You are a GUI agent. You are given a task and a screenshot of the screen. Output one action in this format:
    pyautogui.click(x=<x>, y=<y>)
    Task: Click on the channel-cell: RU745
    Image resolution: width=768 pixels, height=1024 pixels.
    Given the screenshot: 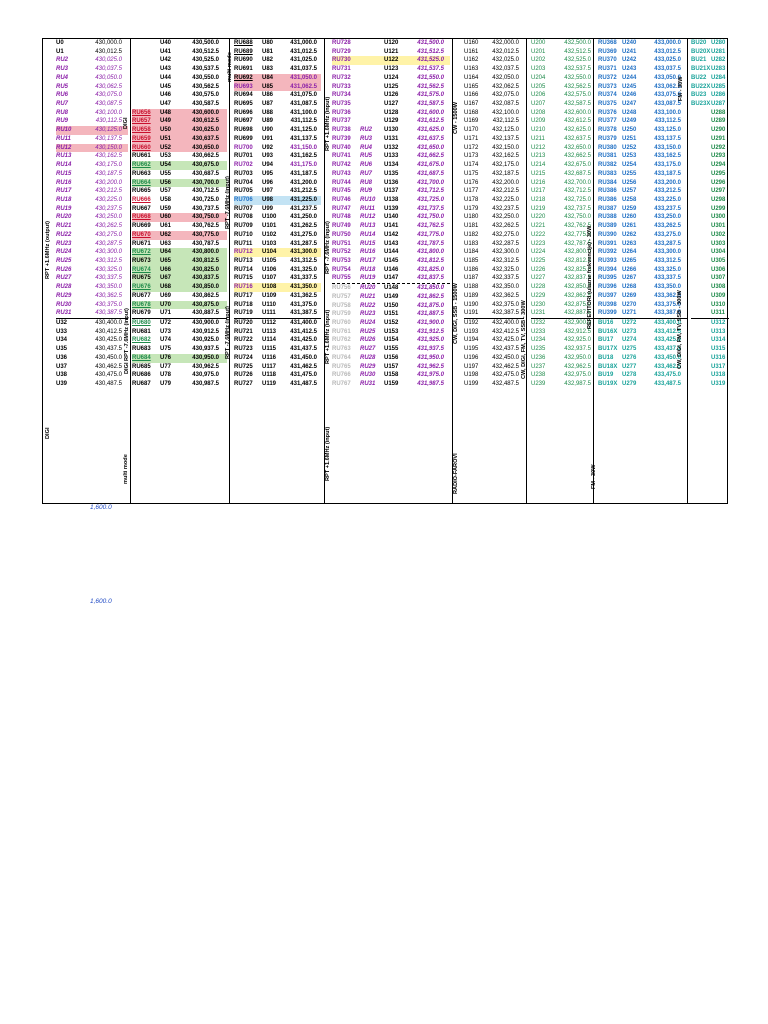 What is the action you would take?
    pyautogui.click(x=341, y=191)
    